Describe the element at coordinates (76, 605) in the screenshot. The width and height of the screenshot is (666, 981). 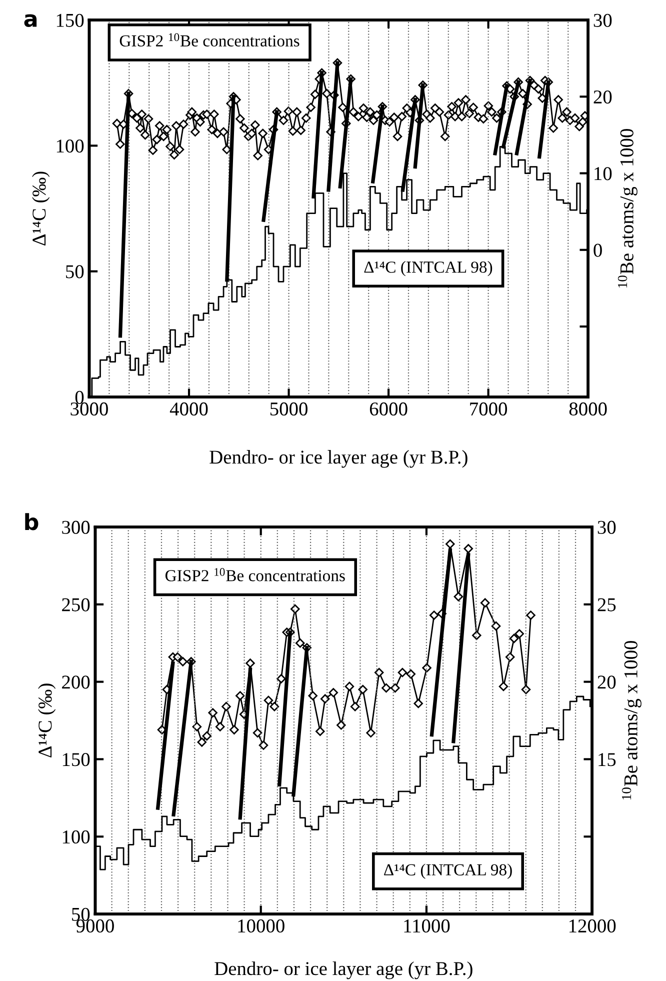
I see `y-tick-label: 250` at that location.